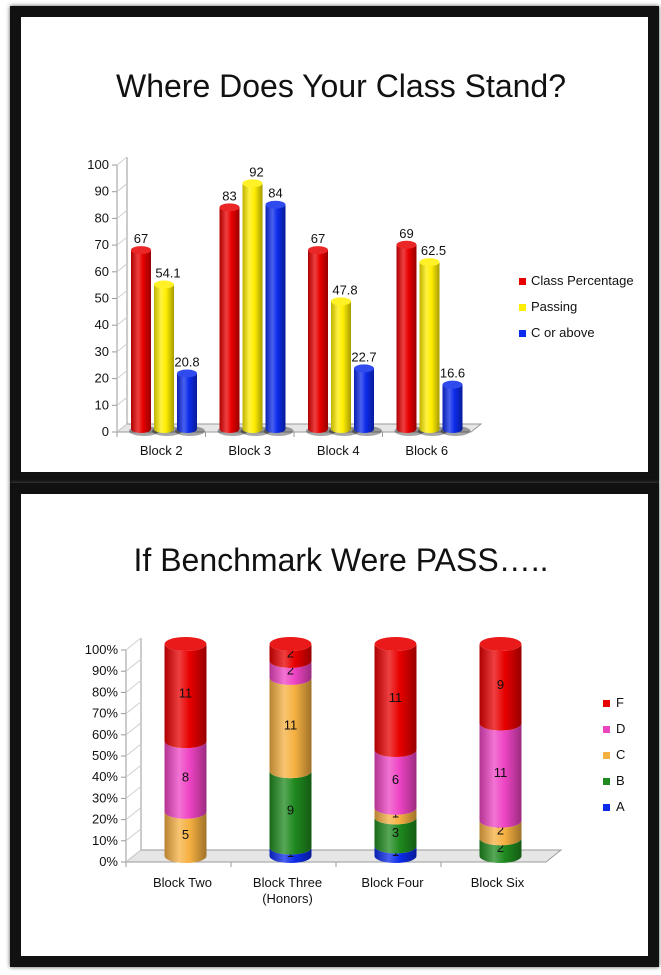 This screenshot has height=975, width=661. What do you see at coordinates (582, 280) in the screenshot?
I see `legend-label: Class Percentage` at bounding box center [582, 280].